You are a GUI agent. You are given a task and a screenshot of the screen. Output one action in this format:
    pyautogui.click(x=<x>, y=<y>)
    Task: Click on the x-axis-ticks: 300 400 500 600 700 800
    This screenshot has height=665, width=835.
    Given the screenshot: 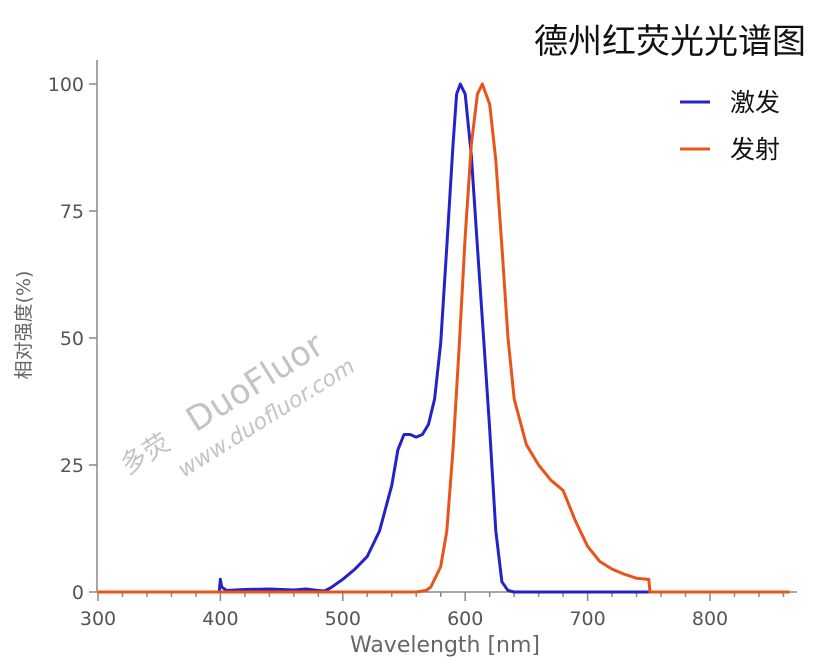 What is the action you would take?
    pyautogui.click(x=432, y=611)
    